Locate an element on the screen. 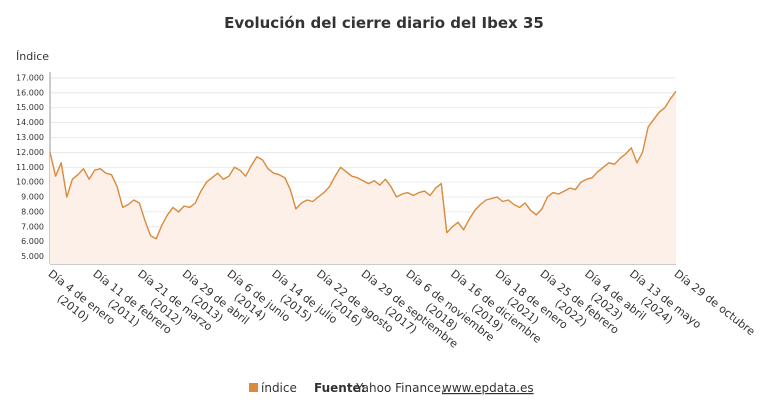  source: Yahoo Finance, is located at coordinates (400, 388).